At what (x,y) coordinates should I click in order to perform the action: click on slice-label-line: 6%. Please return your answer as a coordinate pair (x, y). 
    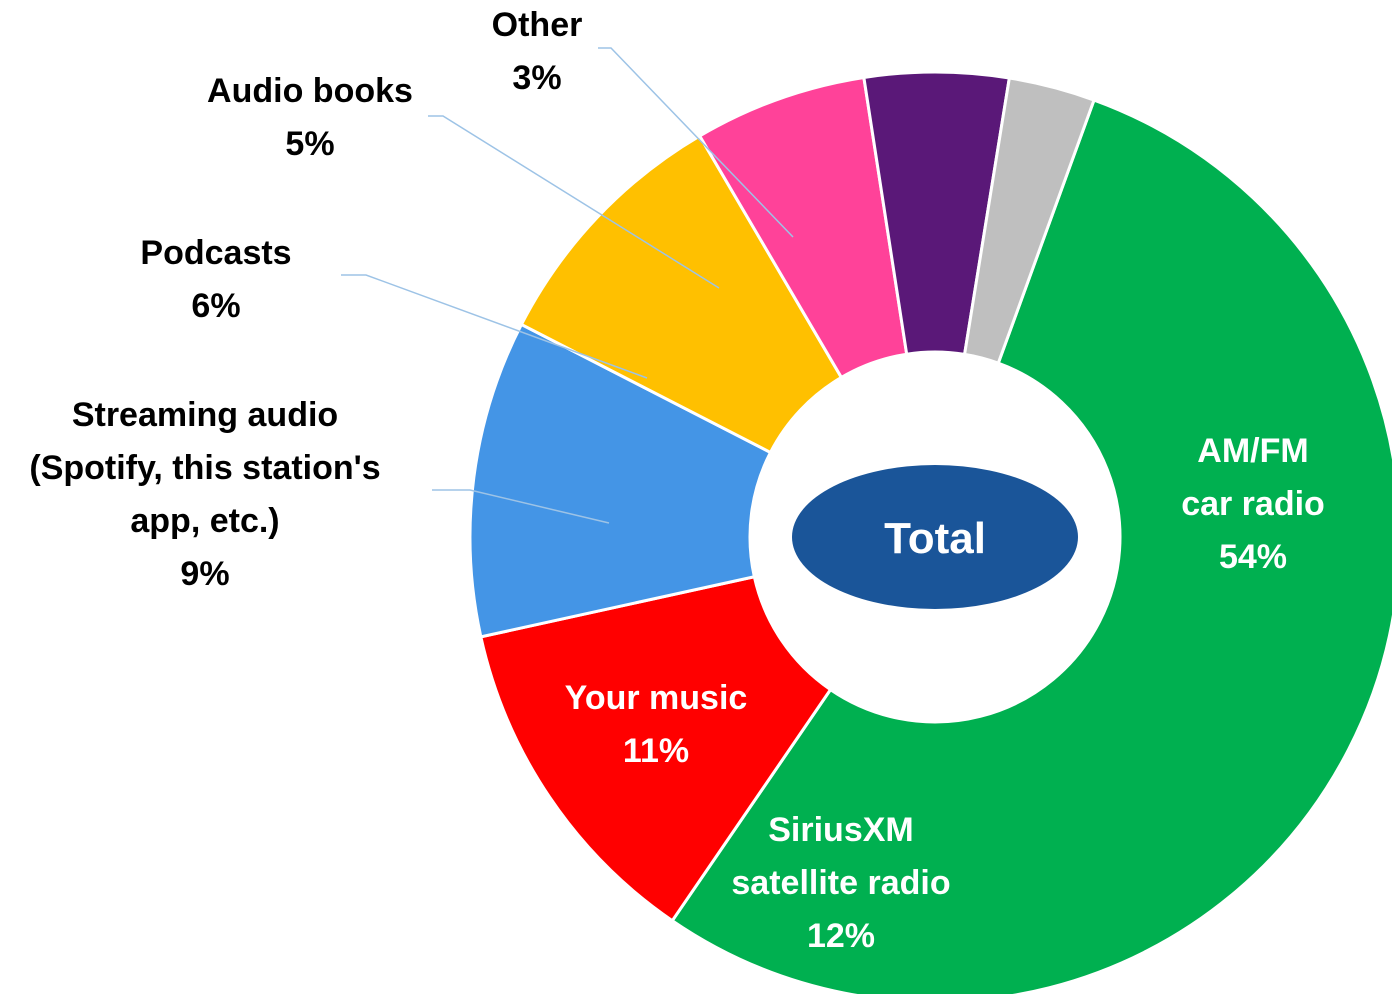
    Looking at the image, I should click on (215, 306).